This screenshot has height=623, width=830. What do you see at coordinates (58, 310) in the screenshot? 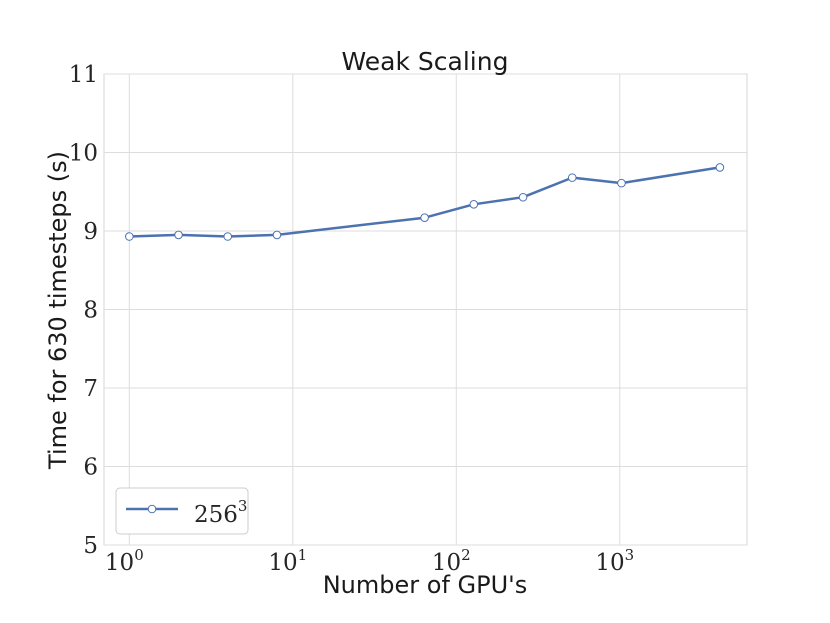
I see `y-axis-label: Time for 630 timesteps (s)` at bounding box center [58, 310].